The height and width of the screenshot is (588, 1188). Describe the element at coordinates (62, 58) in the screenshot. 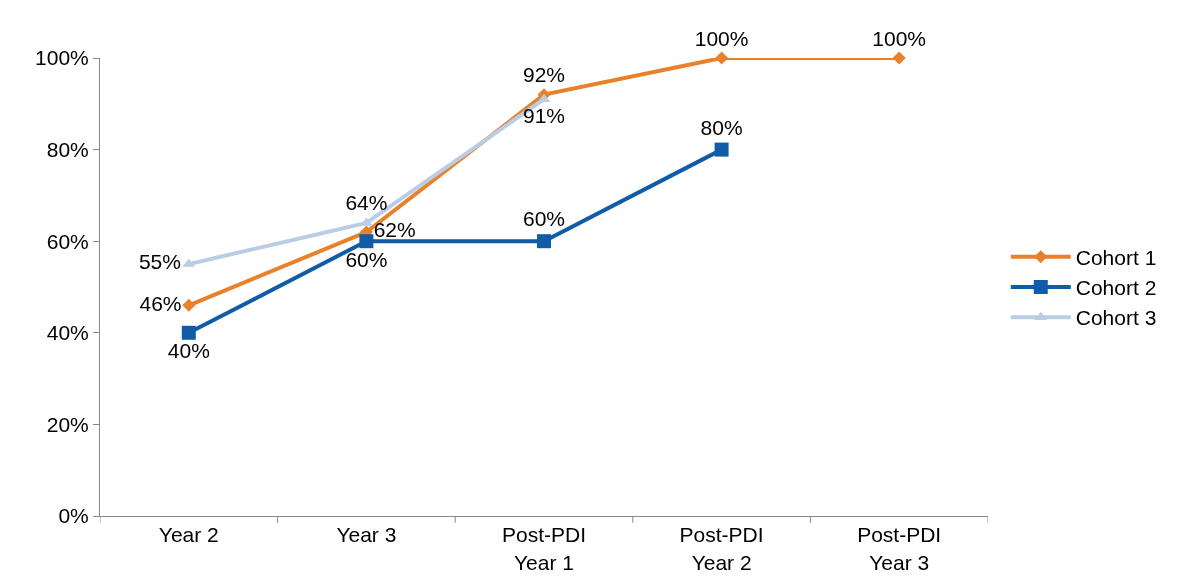

I see `y-tick-label: 100%` at that location.